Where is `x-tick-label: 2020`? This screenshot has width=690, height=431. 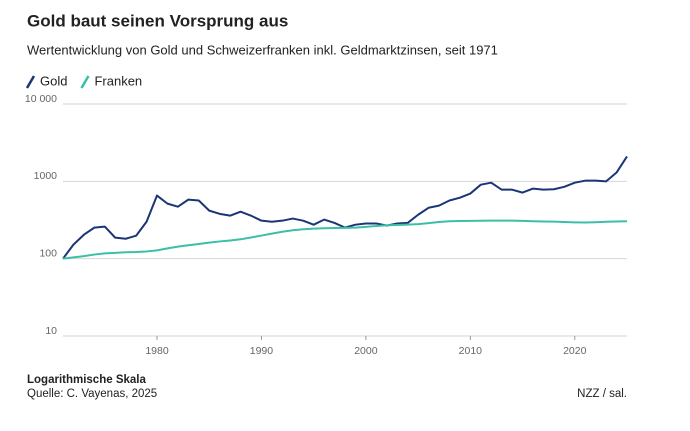 x-tick-label: 2020 is located at coordinates (575, 351).